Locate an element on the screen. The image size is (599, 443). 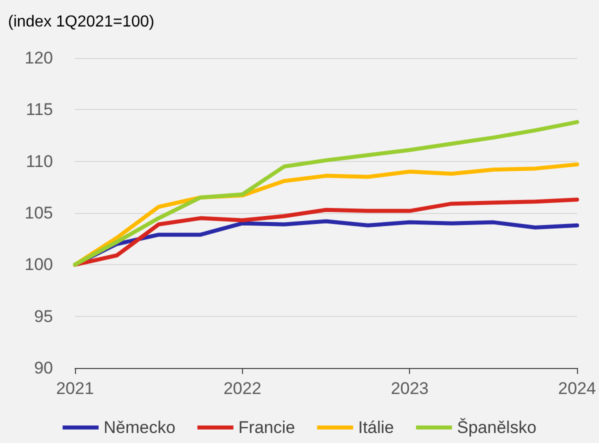
y-tick-label: 120 is located at coordinates (38, 58).